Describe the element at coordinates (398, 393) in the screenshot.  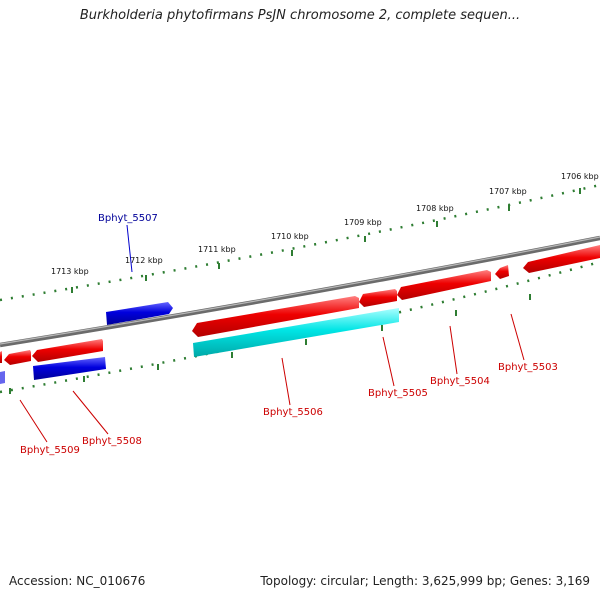
I see `gene-label-bphyt-5505: Bphyt_5505` at that location.